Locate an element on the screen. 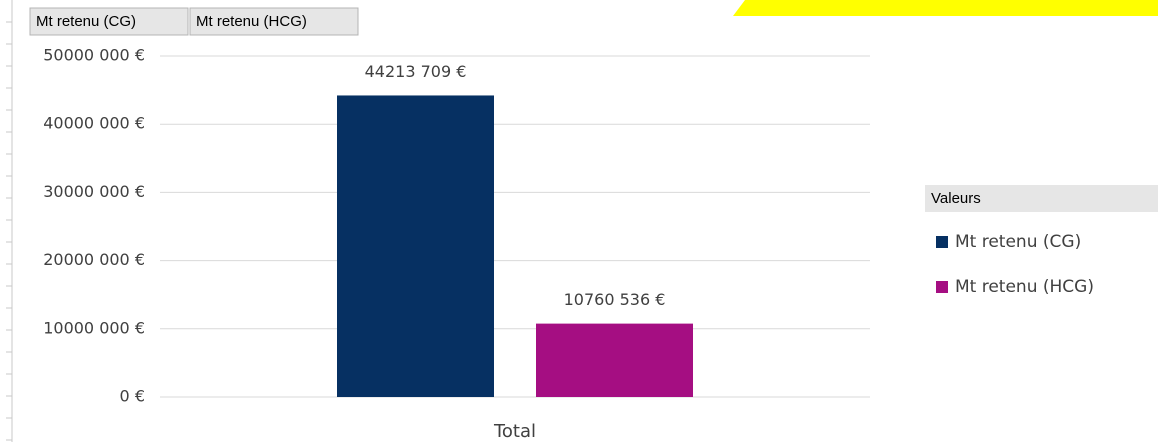 The image size is (1158, 442). y-tick-label: 50000 000 € is located at coordinates (94, 55).